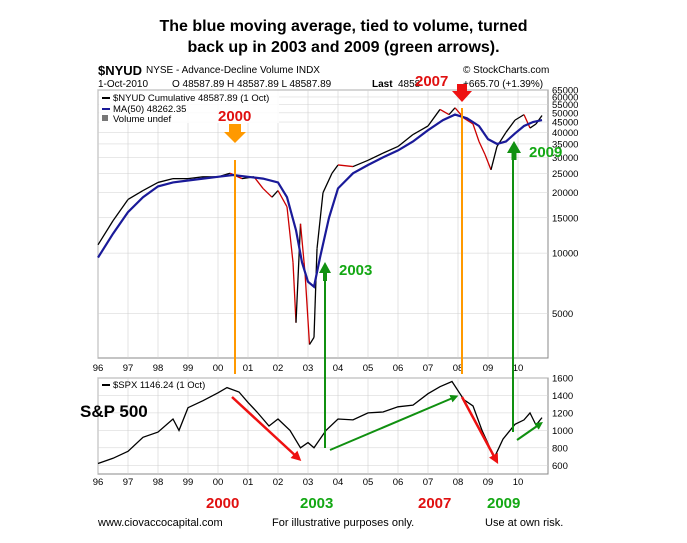 This screenshot has height=543, width=687. I want to click on nyud-change: +665.70 (+1.39%), so click(503, 84).